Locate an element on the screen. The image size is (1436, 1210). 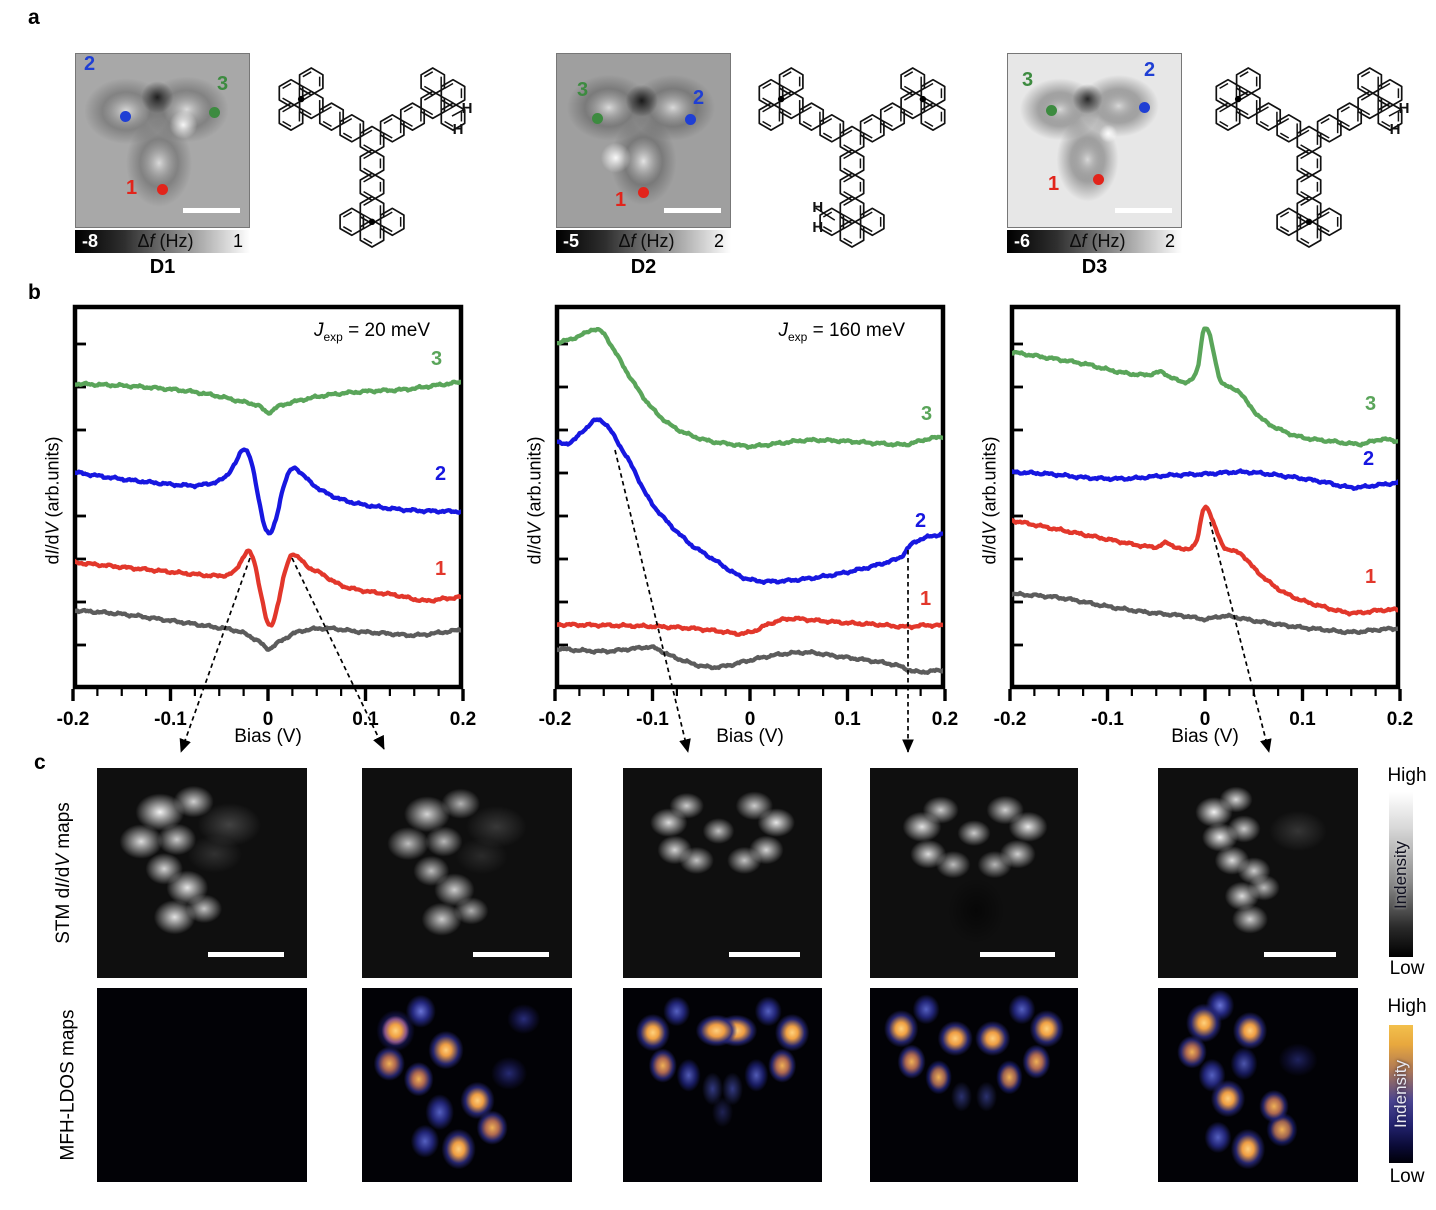
panel-c-label: c is located at coordinates (40, 762).